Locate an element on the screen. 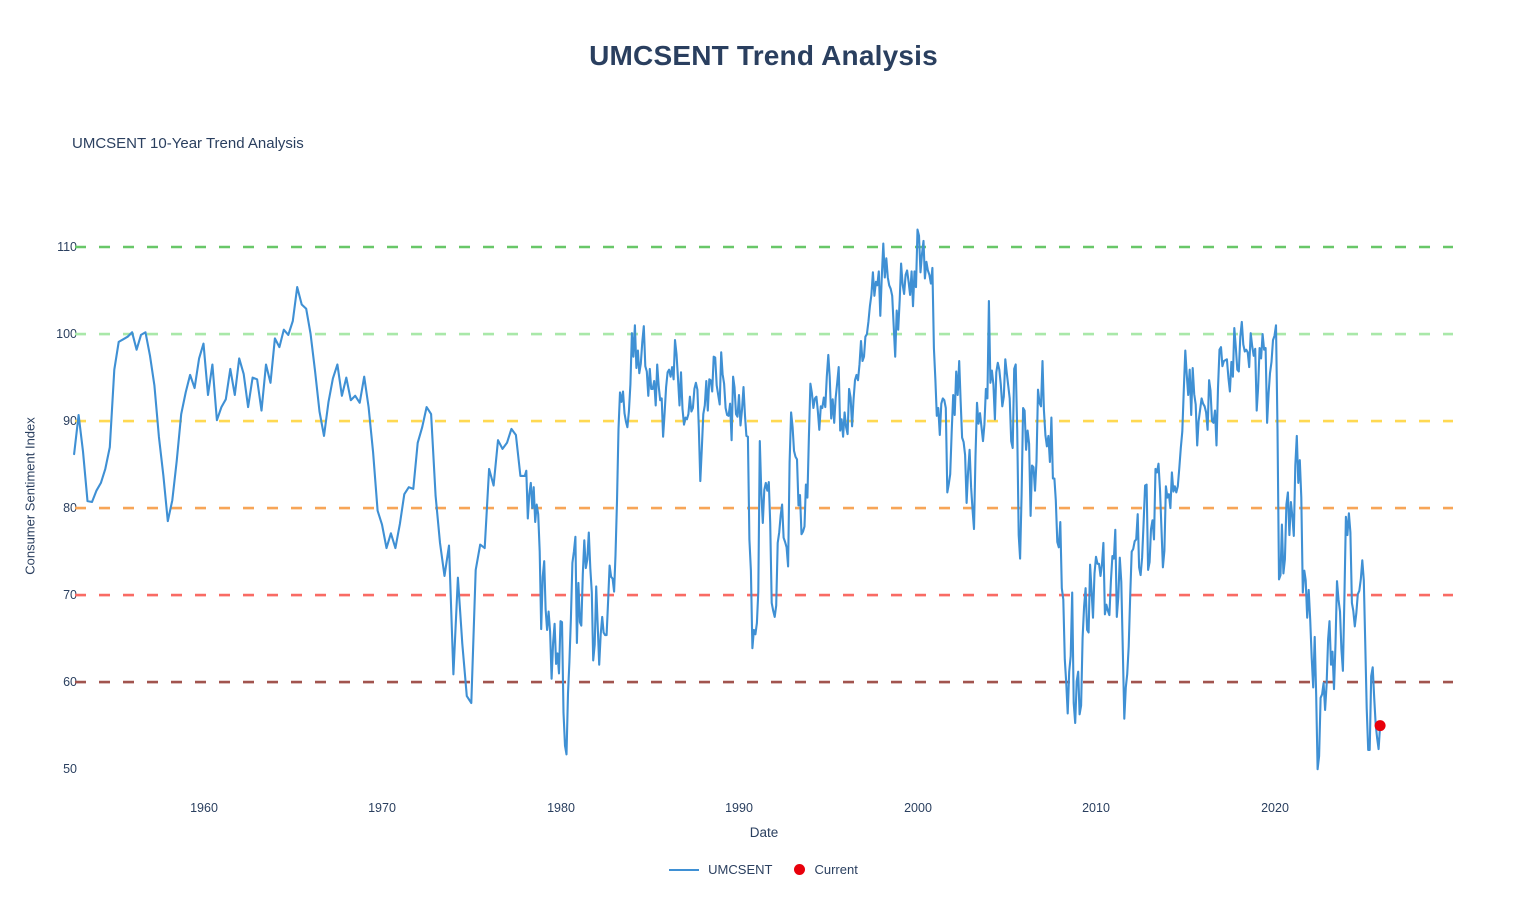 This screenshot has width=1527, height=917. y-tick-label-100: 100 is located at coordinates (66, 334).